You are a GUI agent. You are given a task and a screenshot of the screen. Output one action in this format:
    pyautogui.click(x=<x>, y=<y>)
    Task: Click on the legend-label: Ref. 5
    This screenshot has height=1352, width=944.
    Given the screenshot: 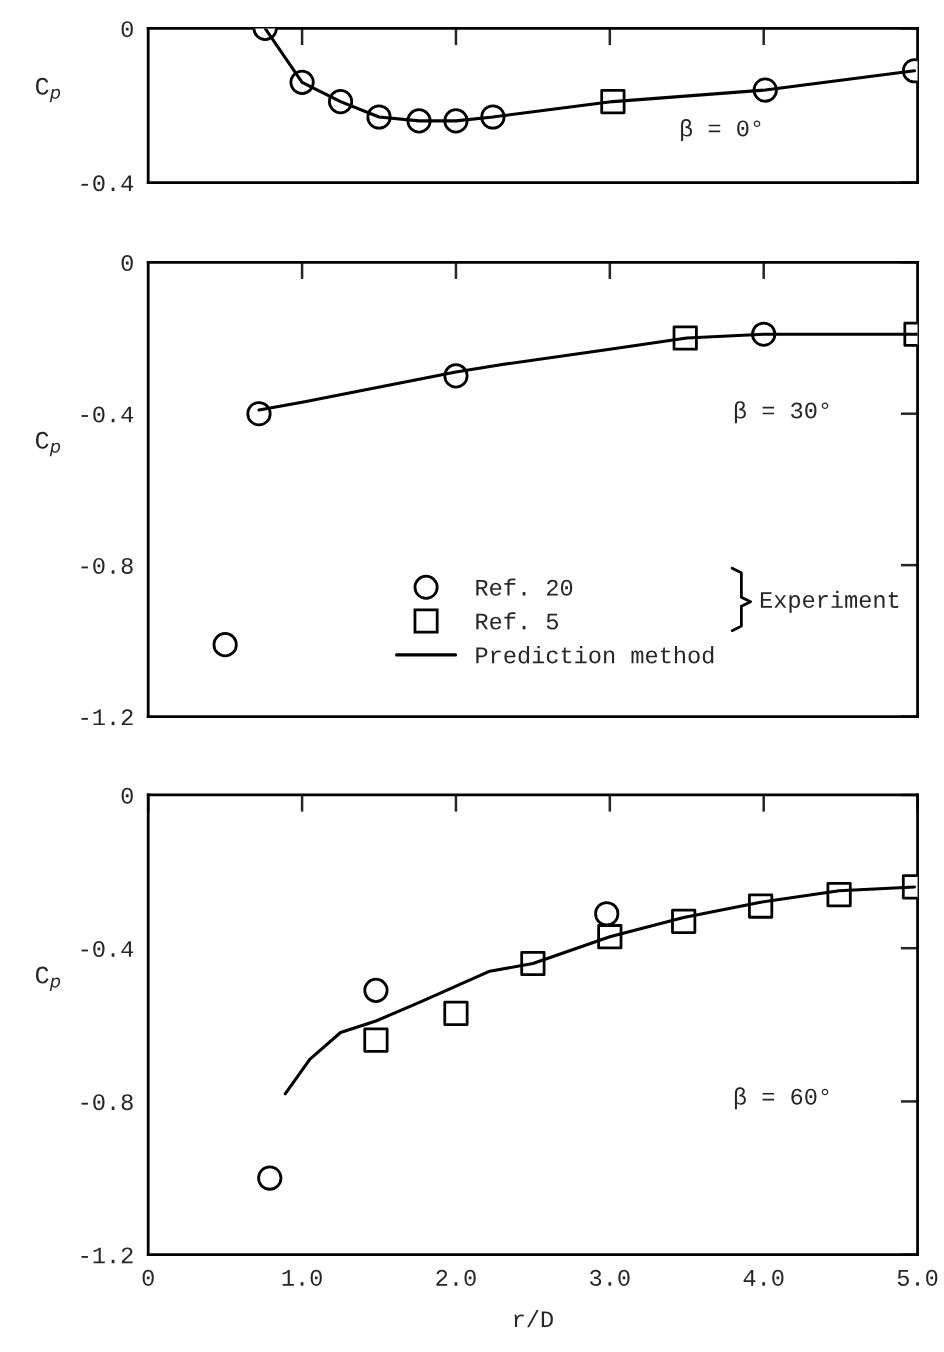 What is the action you would take?
    pyautogui.click(x=517, y=621)
    